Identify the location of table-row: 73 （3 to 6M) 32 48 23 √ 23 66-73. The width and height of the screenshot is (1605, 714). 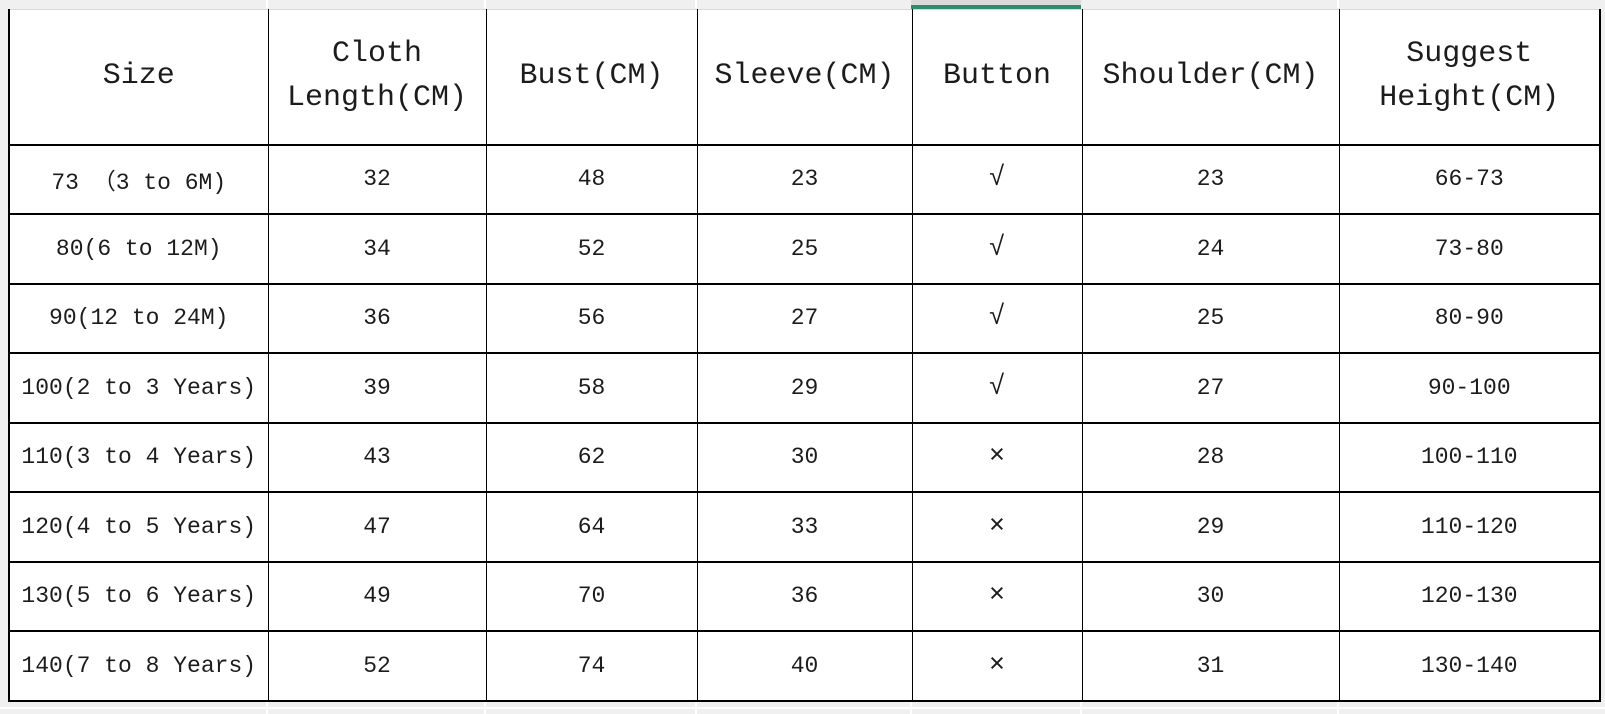
(804, 179).